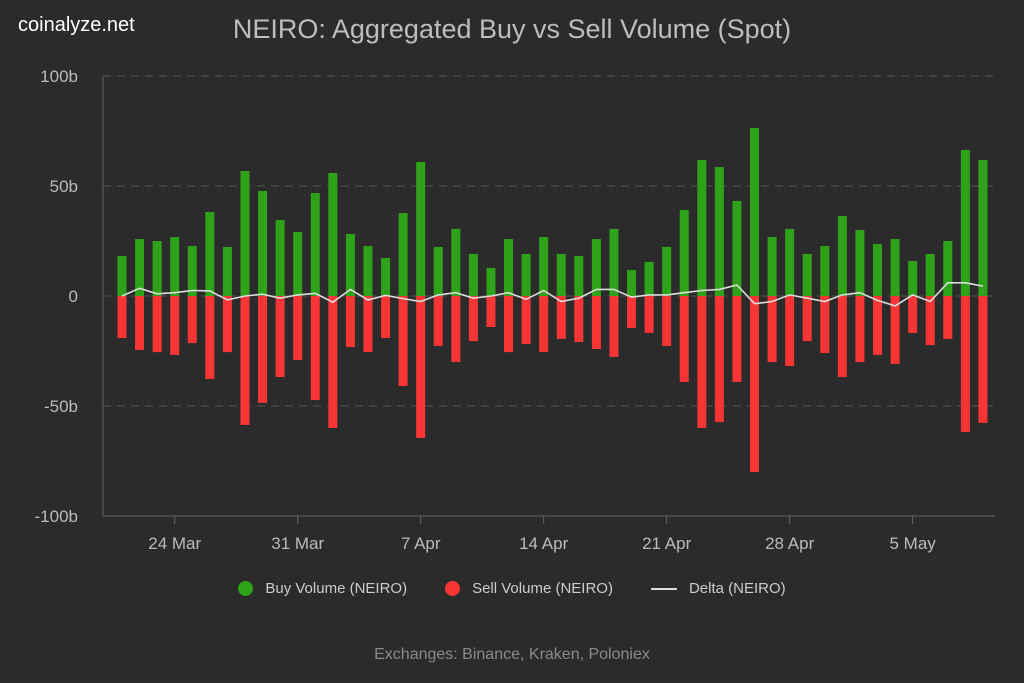 This screenshot has width=1024, height=683. Describe the element at coordinates (663, 588) in the screenshot. I see `delta-line-icon` at that location.